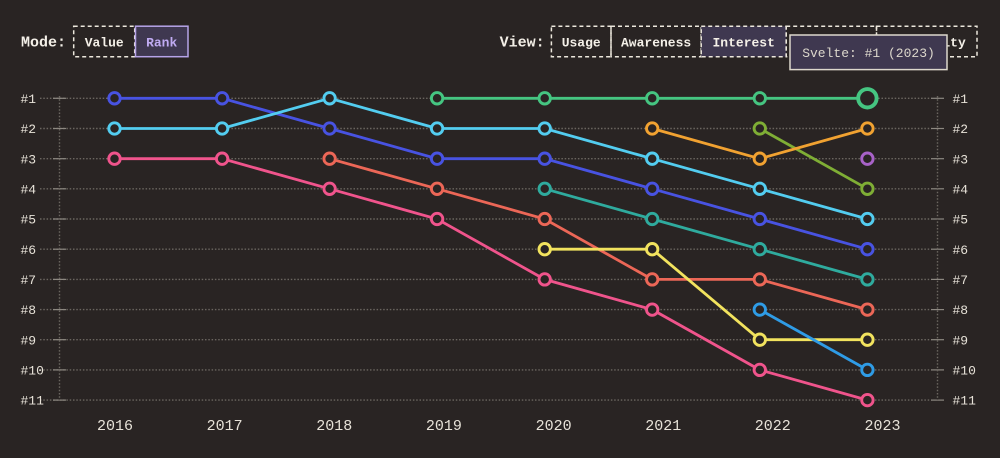 This screenshot has width=1000, height=458. I want to click on svg-text: 2019, so click(444, 426).